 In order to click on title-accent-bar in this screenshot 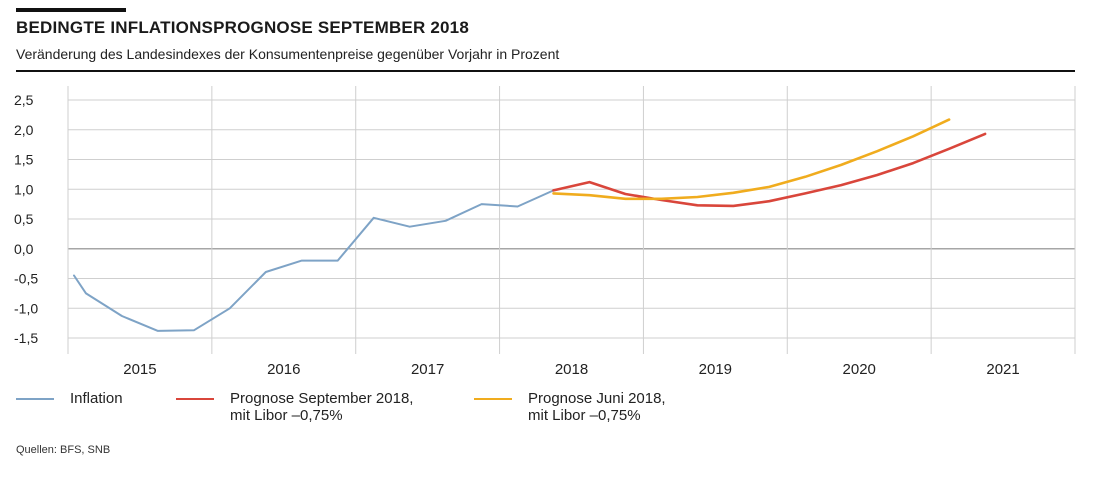, I will do `click(71, 10)`.